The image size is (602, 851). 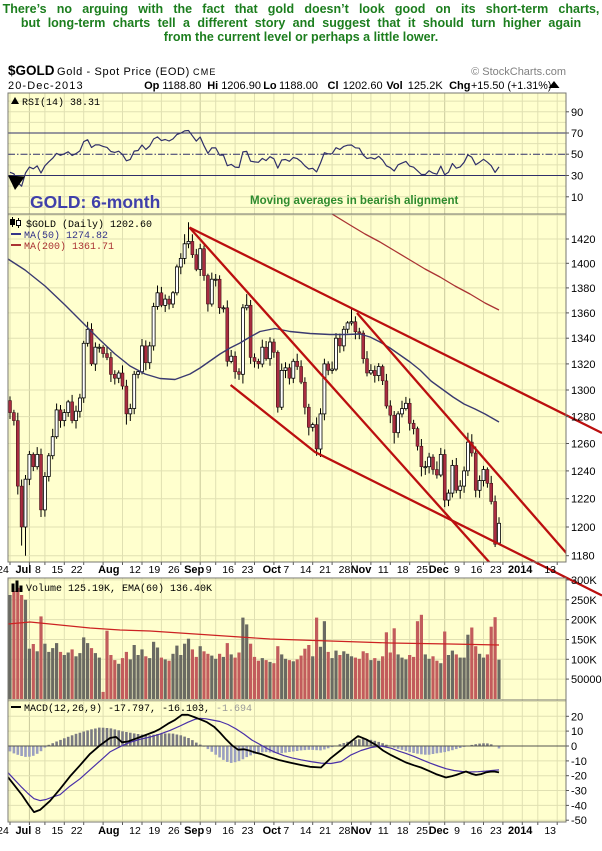 What do you see at coordinates (426, 86) in the screenshot?
I see `svg-text: 125.2K` at bounding box center [426, 86].